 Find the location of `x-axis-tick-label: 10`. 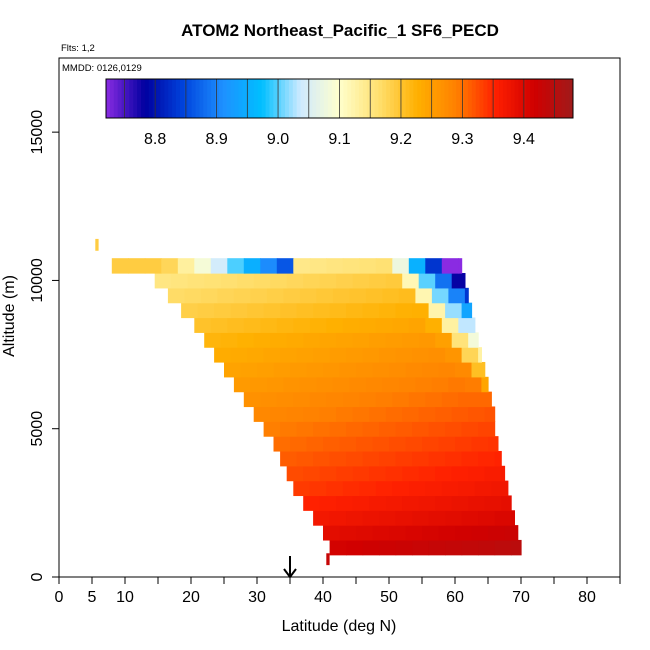

x-axis-tick-label: 10 is located at coordinates (125, 597).